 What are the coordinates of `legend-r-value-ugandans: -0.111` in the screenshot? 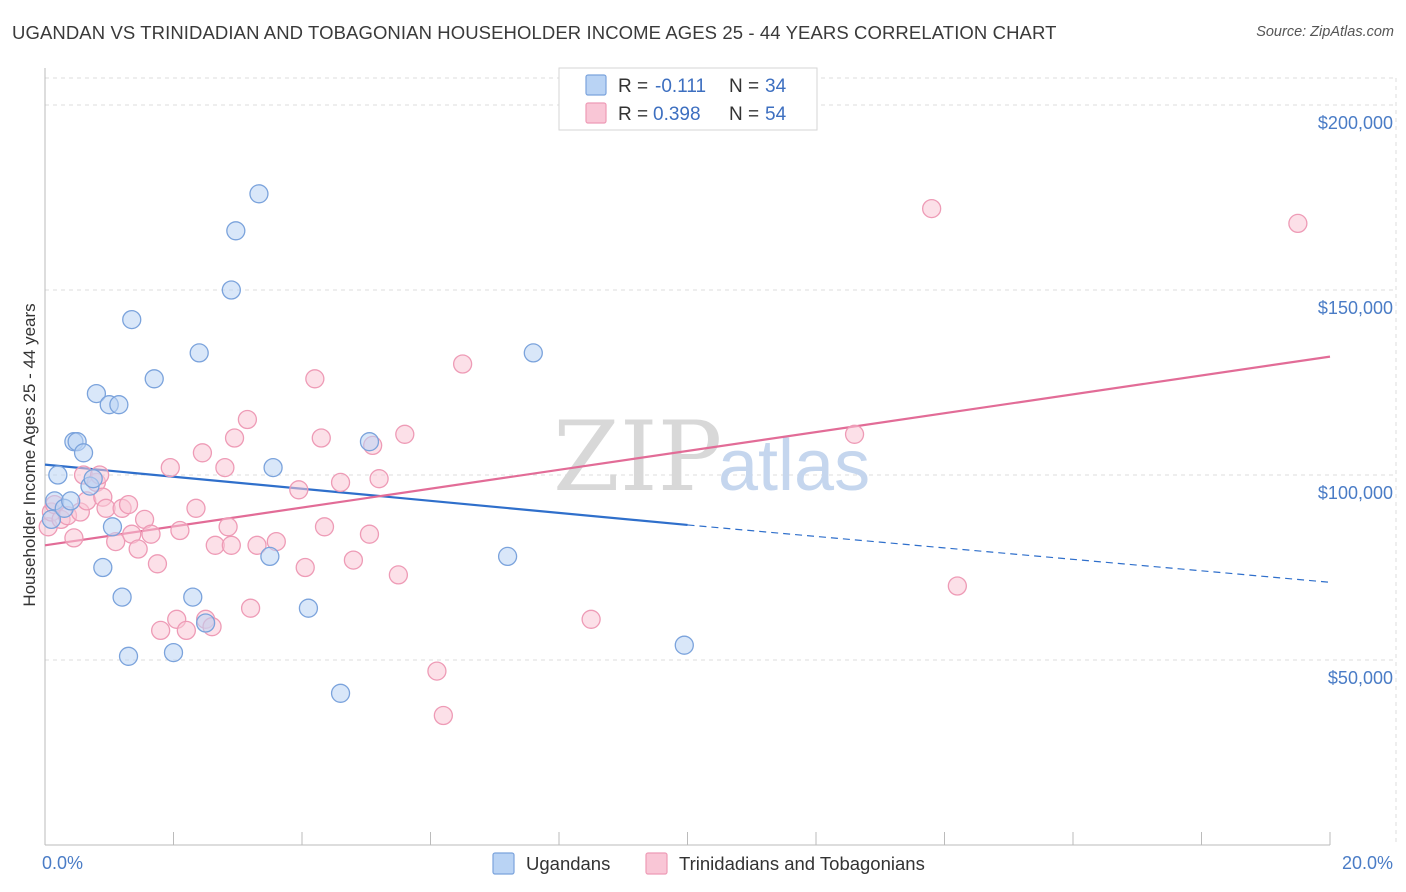 It's located at (680, 86).